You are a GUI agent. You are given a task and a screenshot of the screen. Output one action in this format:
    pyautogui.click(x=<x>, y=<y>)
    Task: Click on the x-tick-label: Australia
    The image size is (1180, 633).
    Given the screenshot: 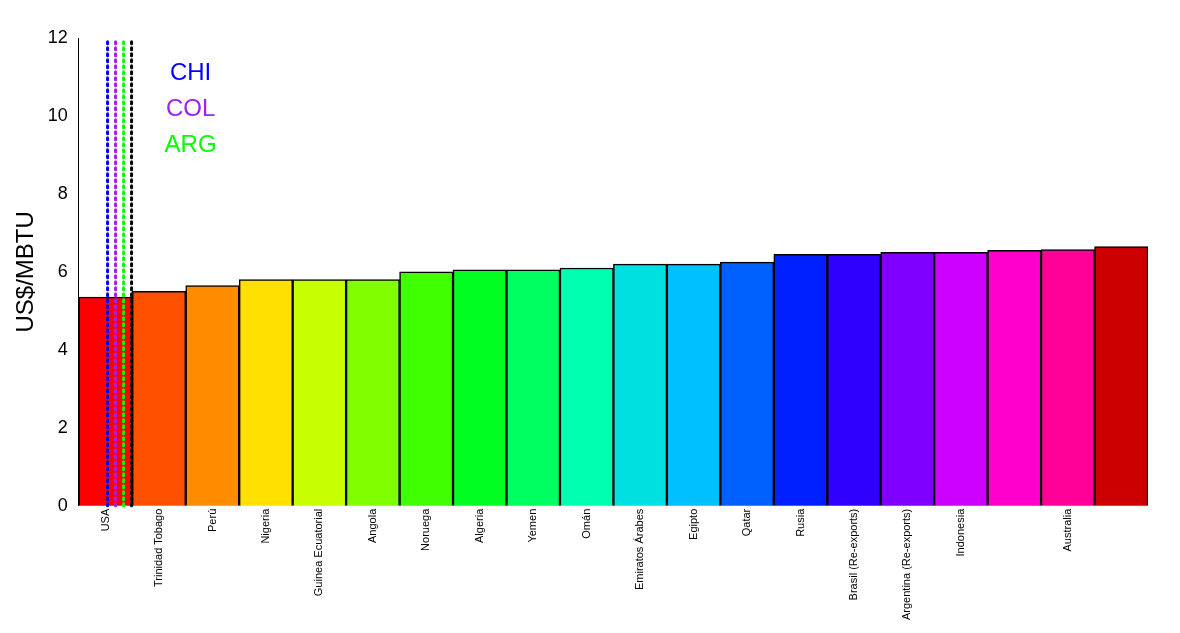 What is the action you would take?
    pyautogui.click(x=1066, y=529)
    